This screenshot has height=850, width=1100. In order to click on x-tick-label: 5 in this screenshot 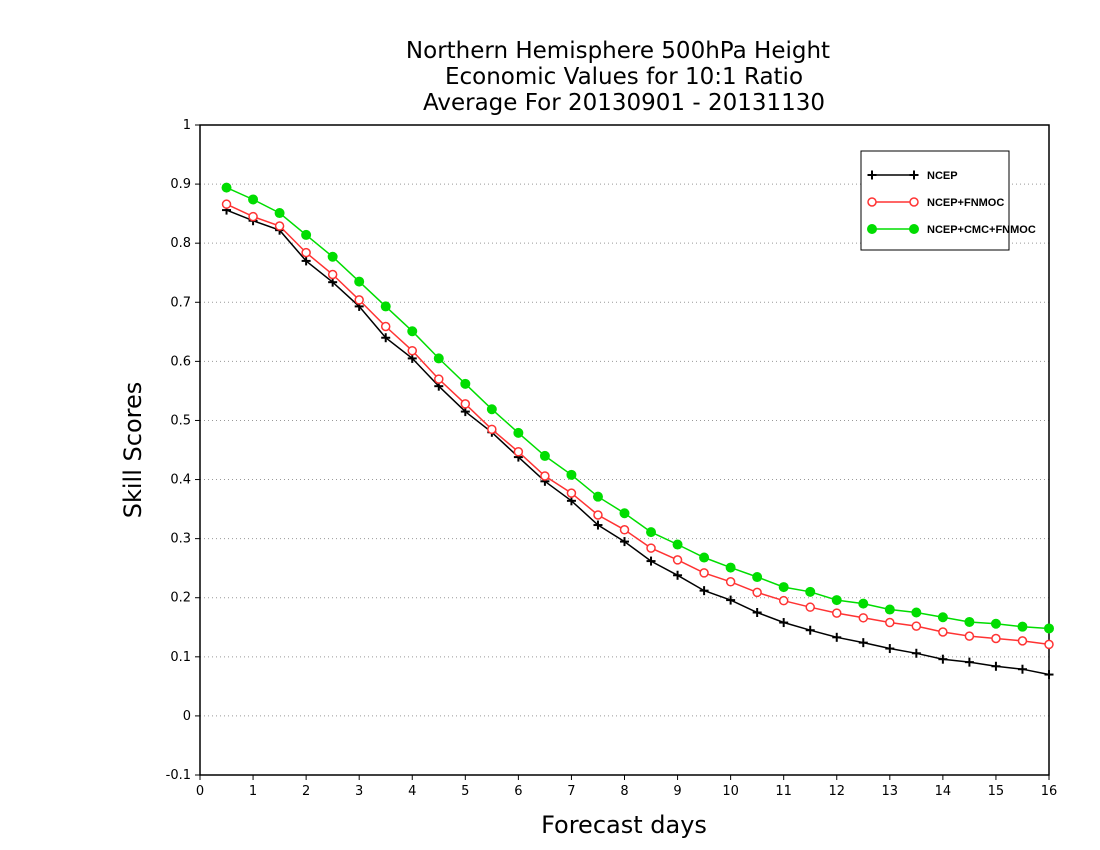, I will do `click(465, 791)`.